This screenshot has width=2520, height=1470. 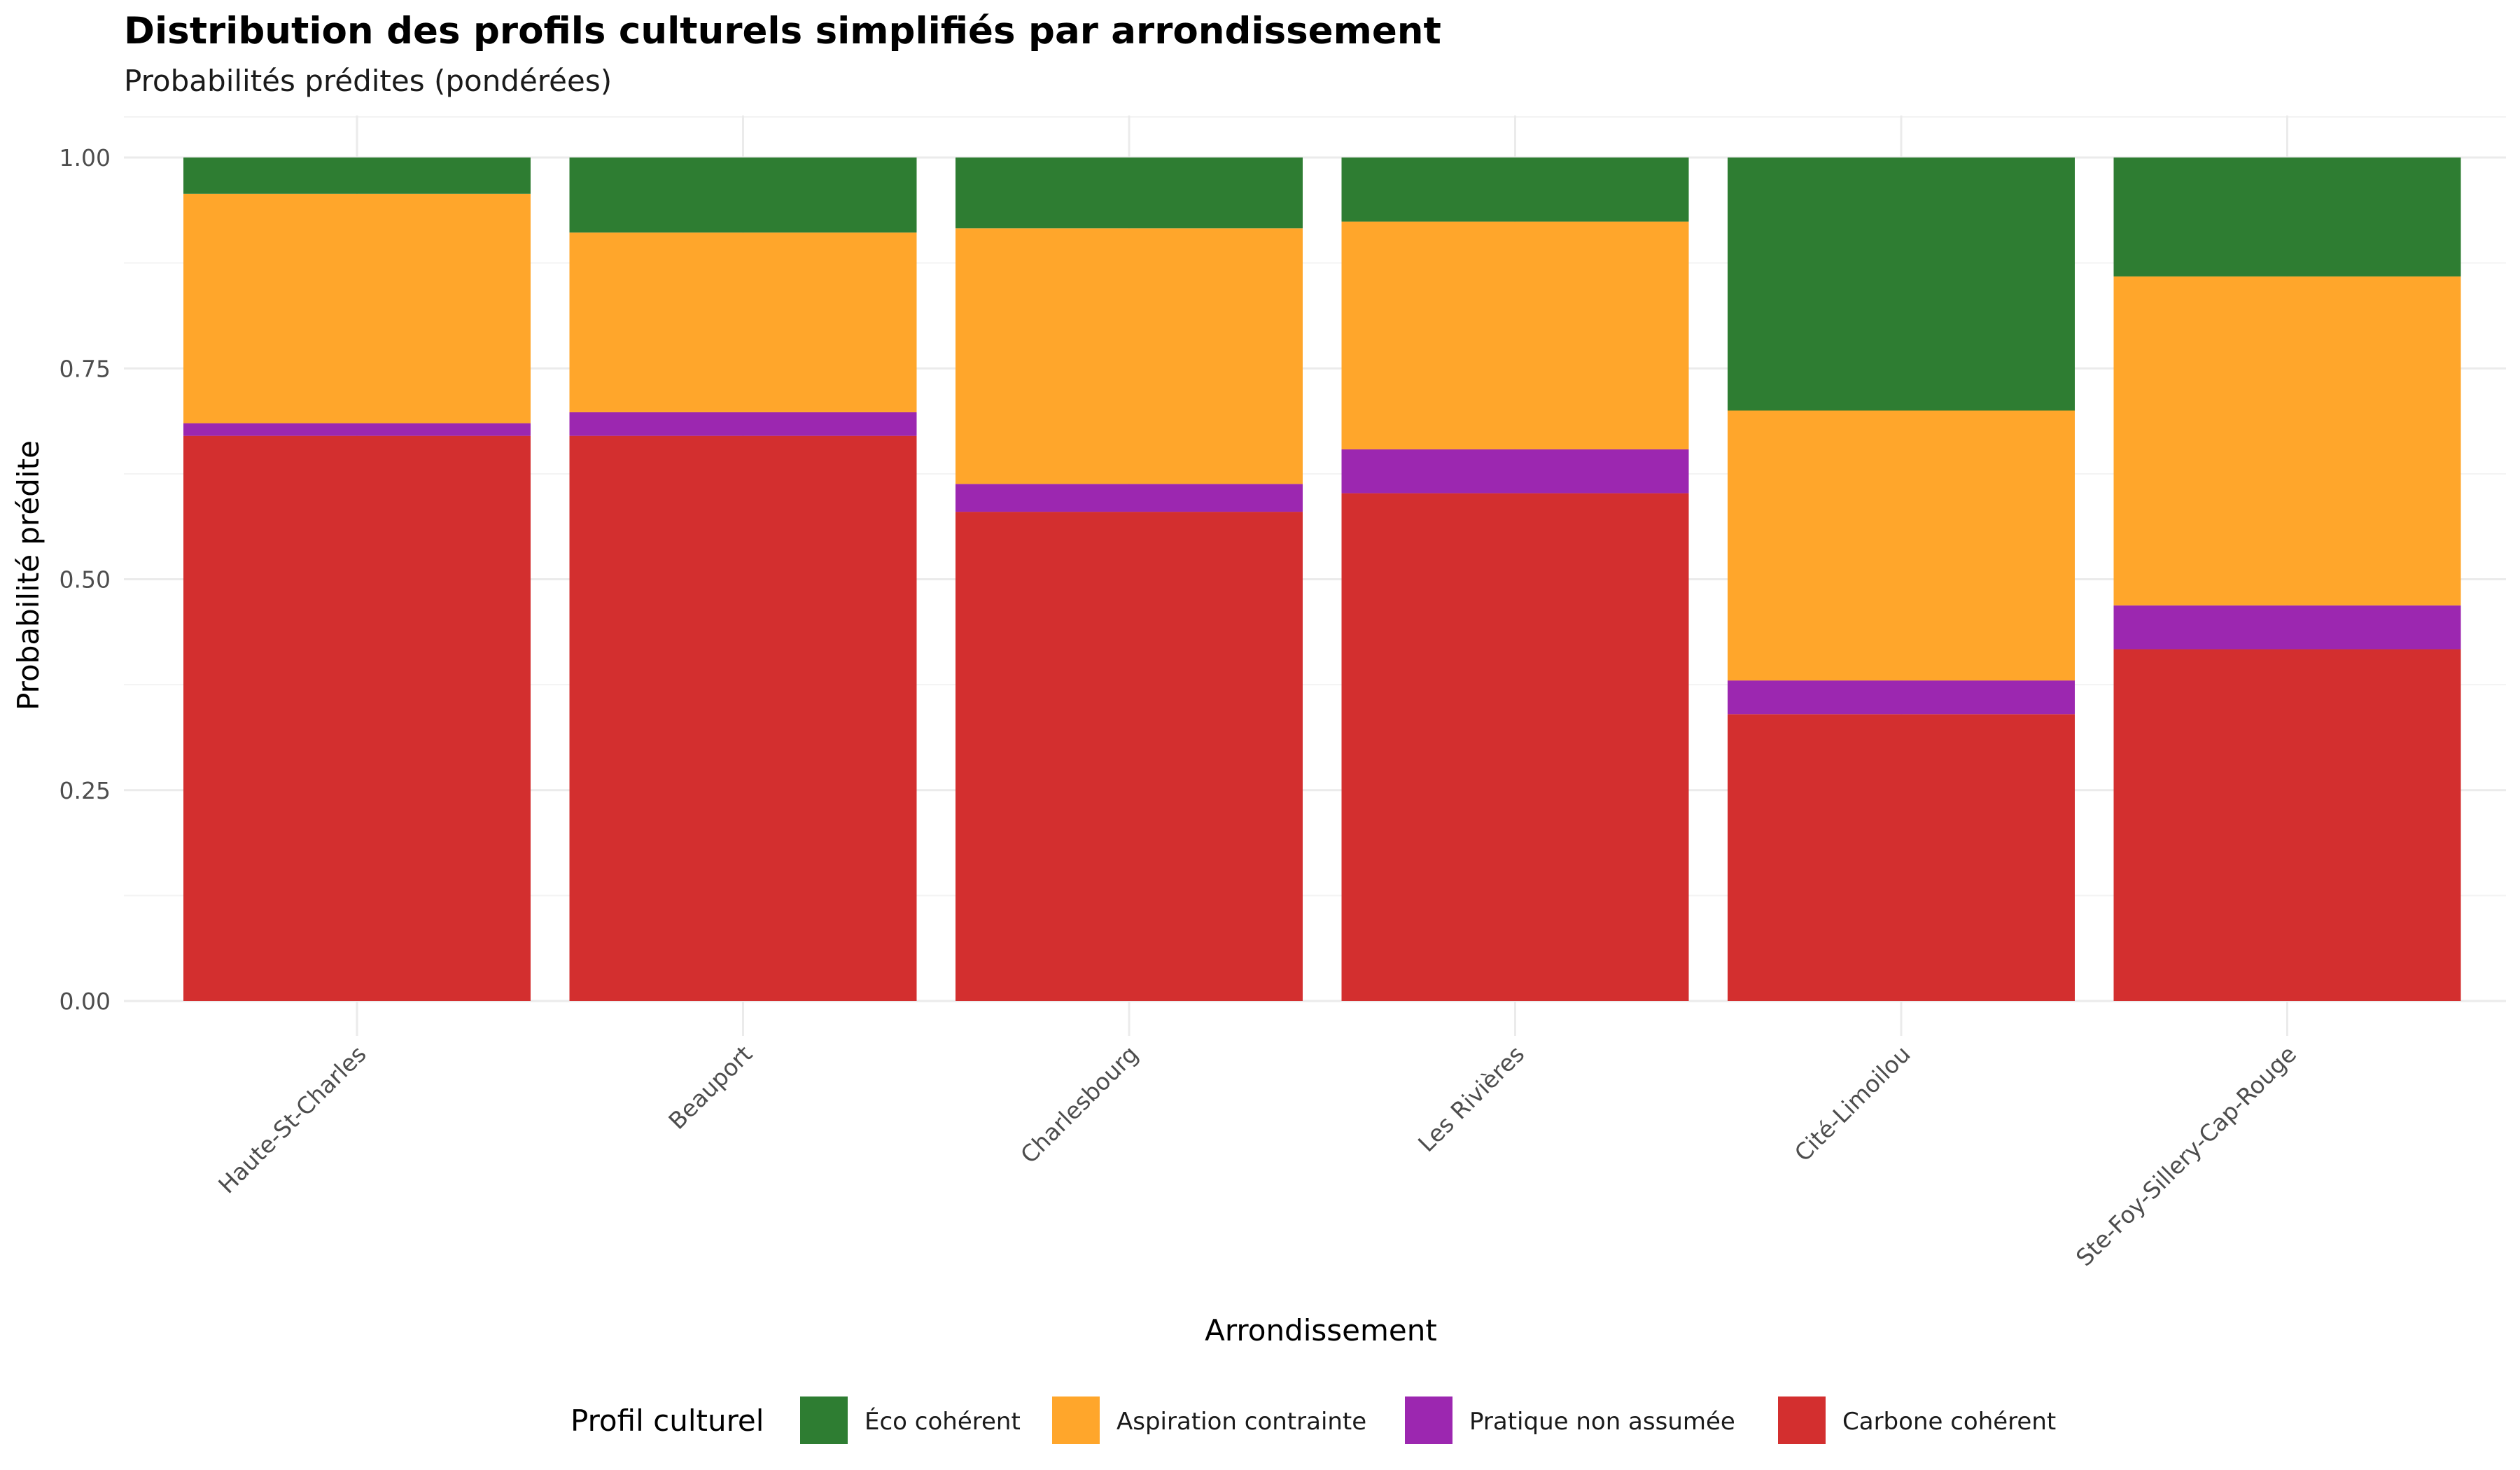 I want to click on legend-label: Pratique non assumée, so click(x=1602, y=1422).